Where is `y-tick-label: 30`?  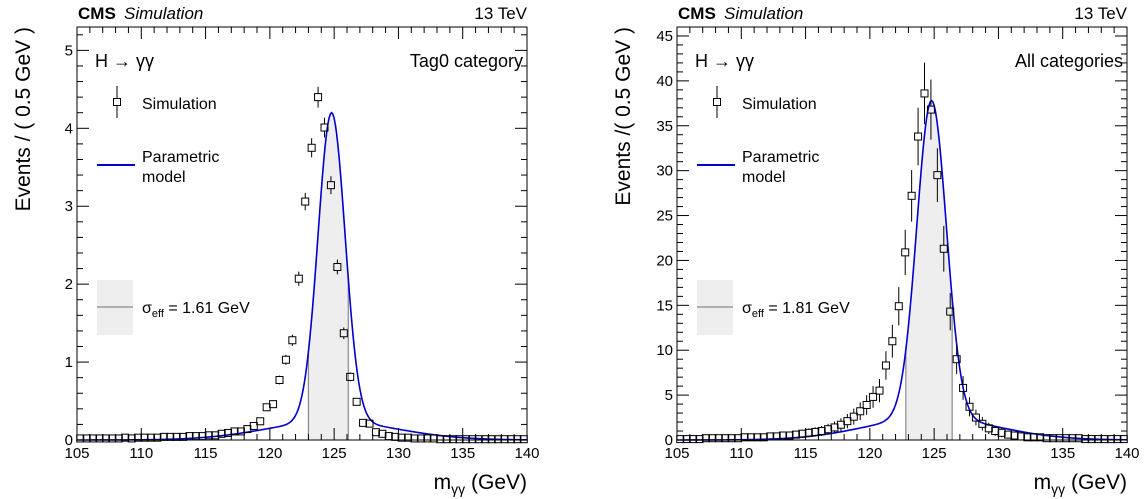 y-tick-label: 30 is located at coordinates (664, 171).